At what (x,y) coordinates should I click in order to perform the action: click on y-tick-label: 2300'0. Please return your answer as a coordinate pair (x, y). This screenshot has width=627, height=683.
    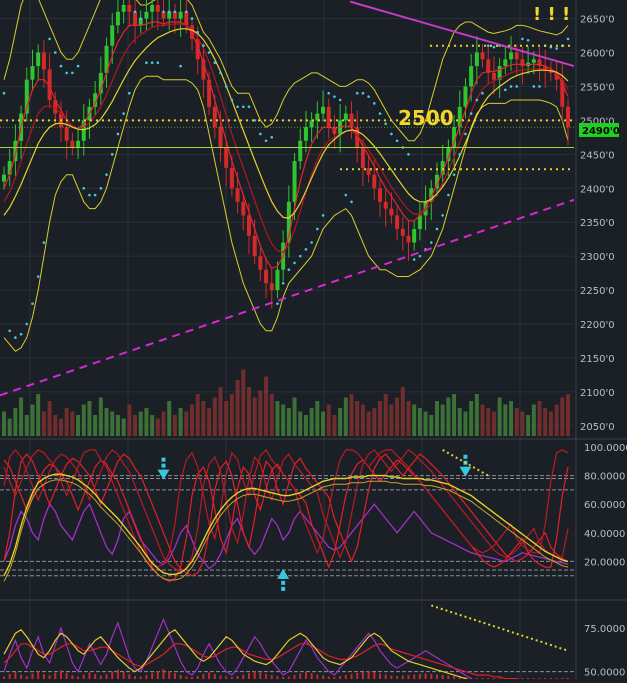
    Looking at the image, I should click on (597, 257).